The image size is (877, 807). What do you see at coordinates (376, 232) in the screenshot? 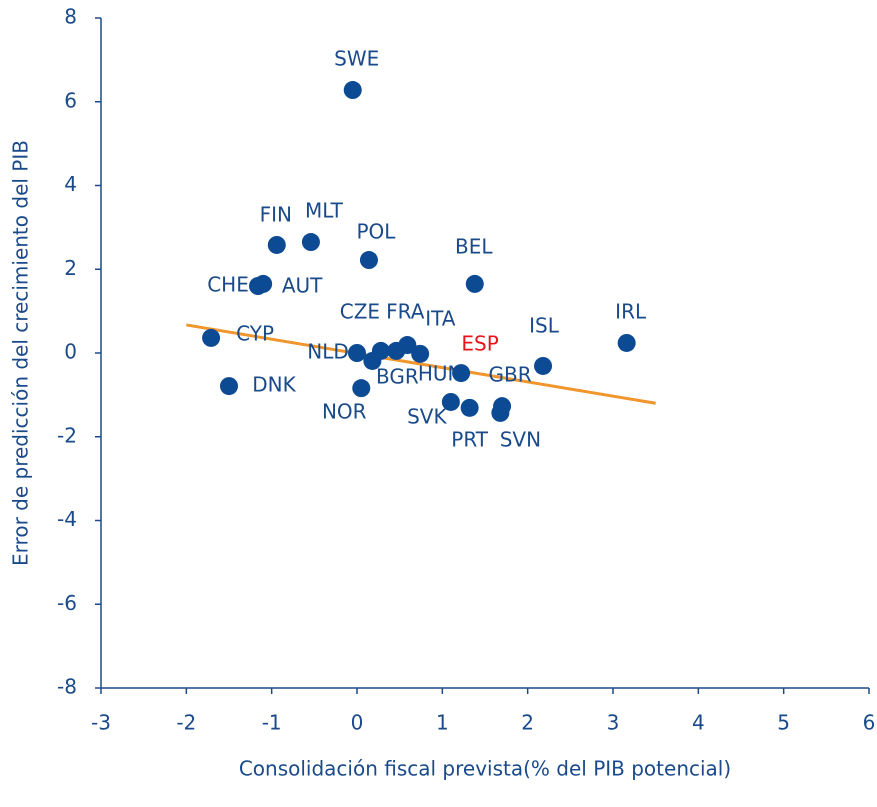
I see `point-label: POL` at bounding box center [376, 232].